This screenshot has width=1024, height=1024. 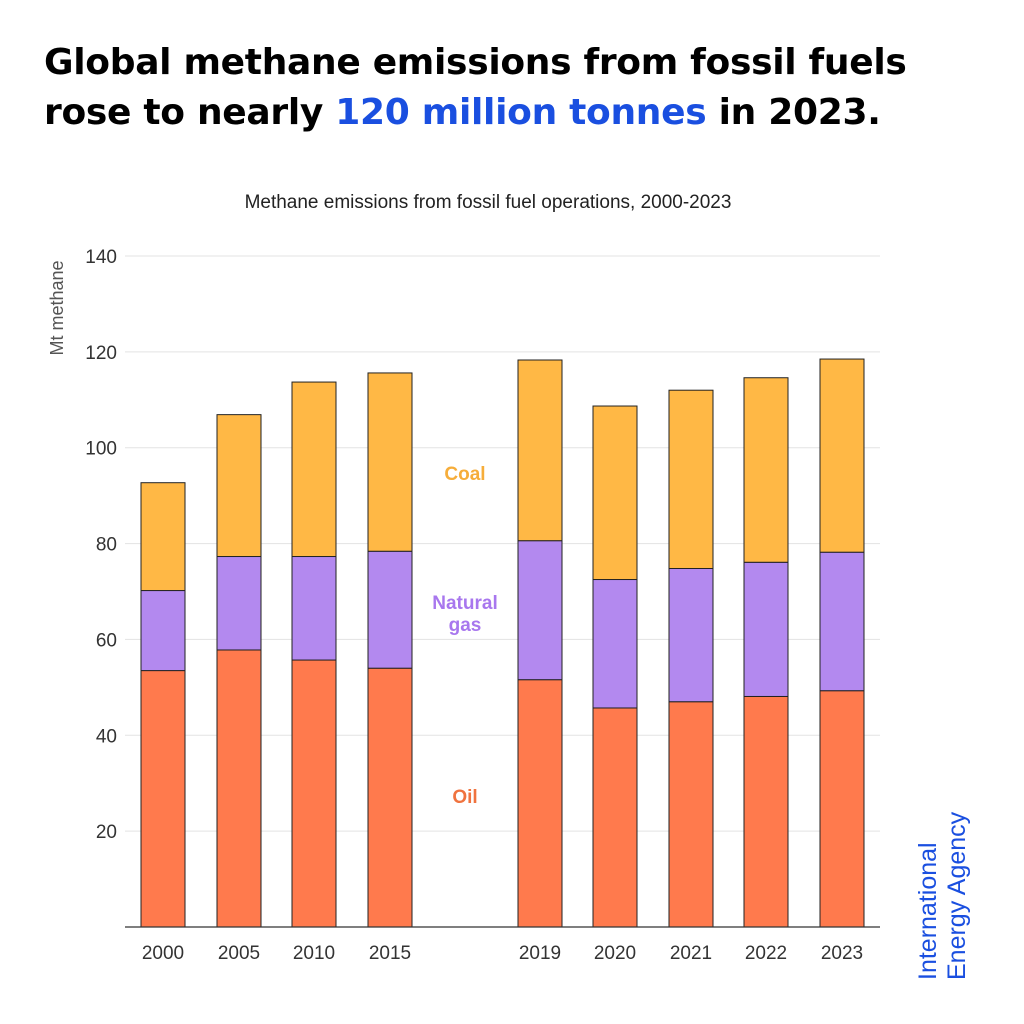 What do you see at coordinates (163, 799) in the screenshot?
I see `bar-oil-2000` at bounding box center [163, 799].